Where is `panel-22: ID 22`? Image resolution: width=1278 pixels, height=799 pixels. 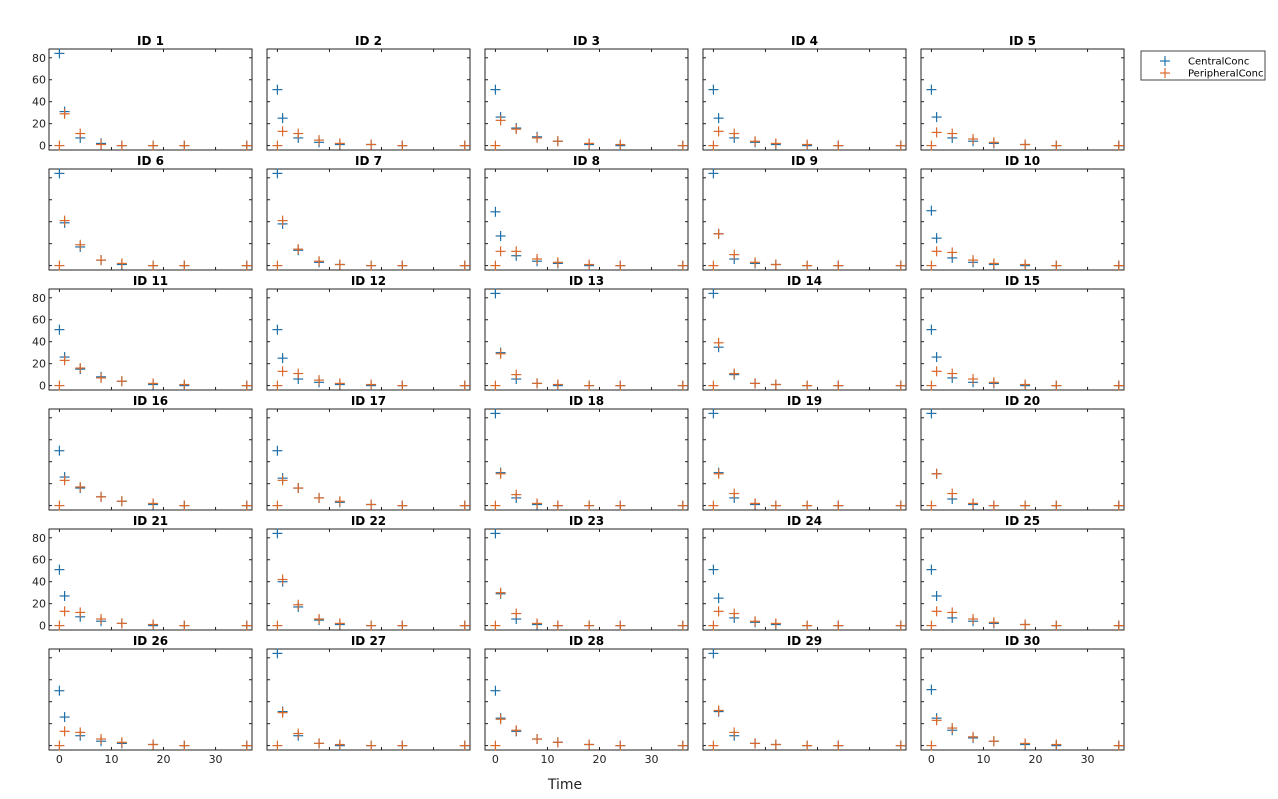 panel-22: ID 22 is located at coordinates (368, 572).